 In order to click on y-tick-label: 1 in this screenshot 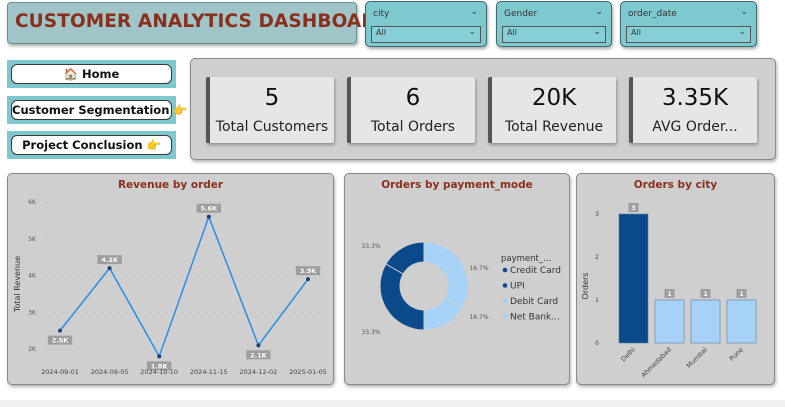, I will do `click(597, 300)`.